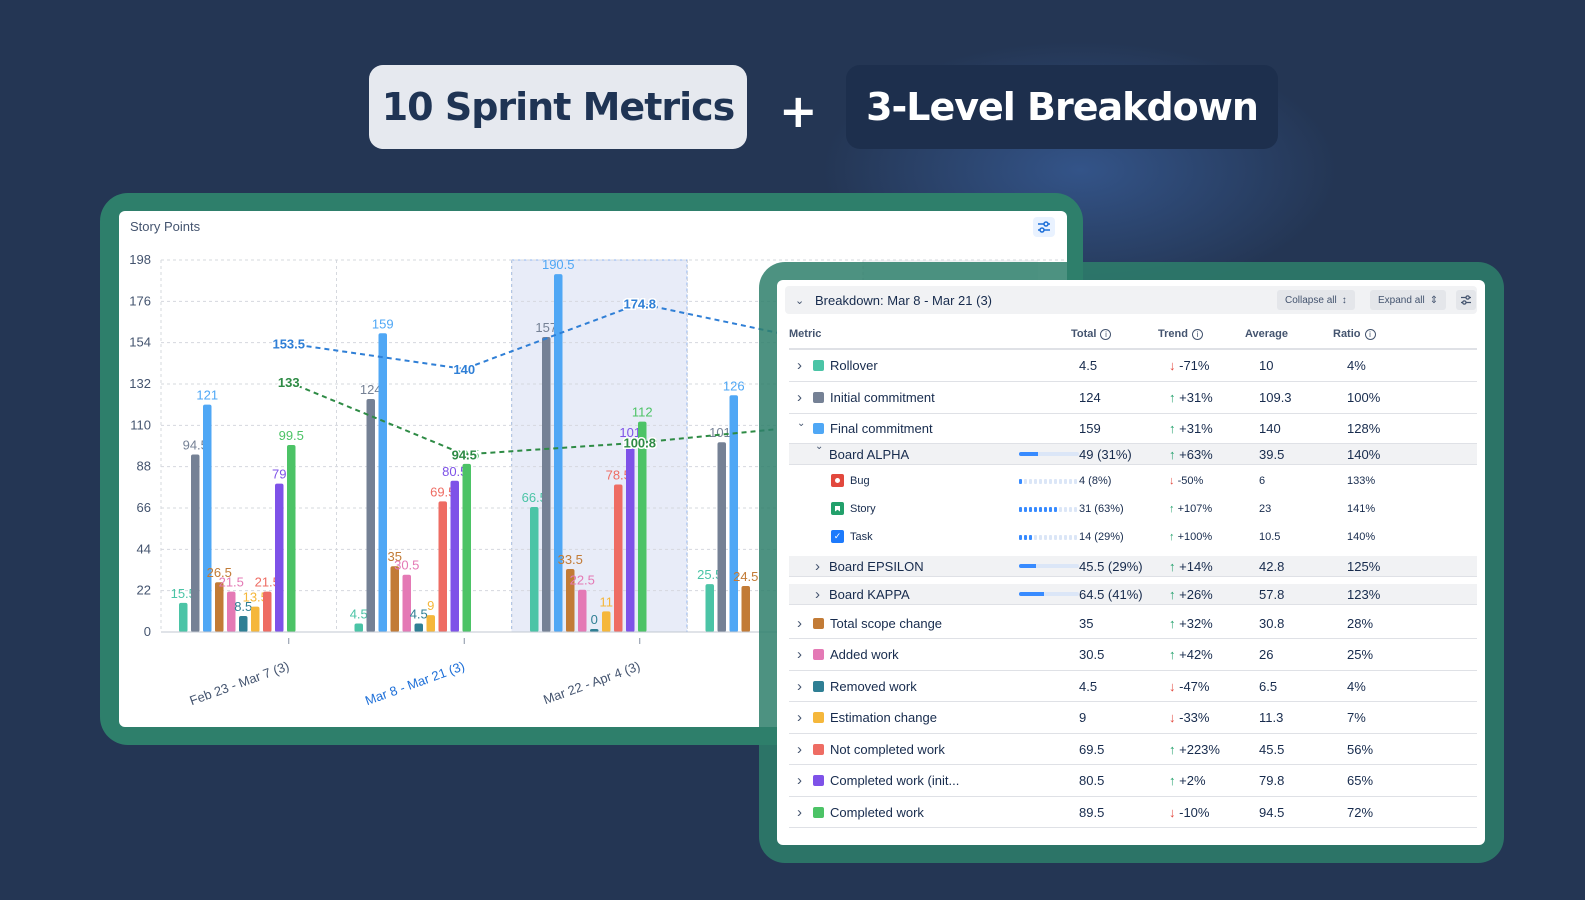 Image resolution: width=1585 pixels, height=900 pixels. Describe the element at coordinates (607, 601) in the screenshot. I see `bar-data-label: 11` at that location.